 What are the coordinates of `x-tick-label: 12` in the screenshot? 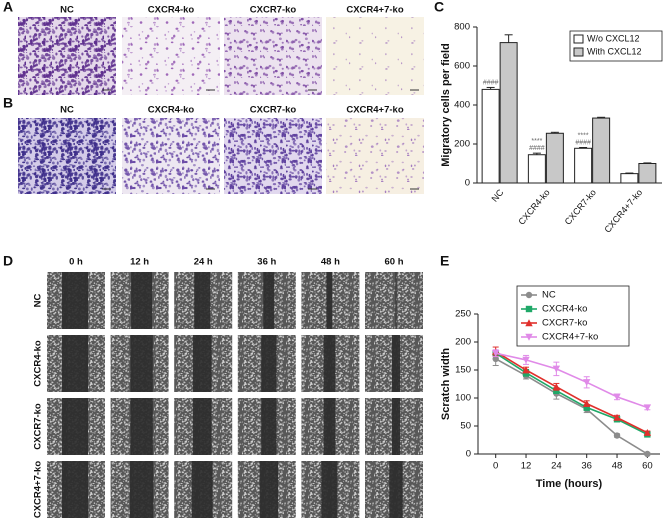 It's located at (526, 466).